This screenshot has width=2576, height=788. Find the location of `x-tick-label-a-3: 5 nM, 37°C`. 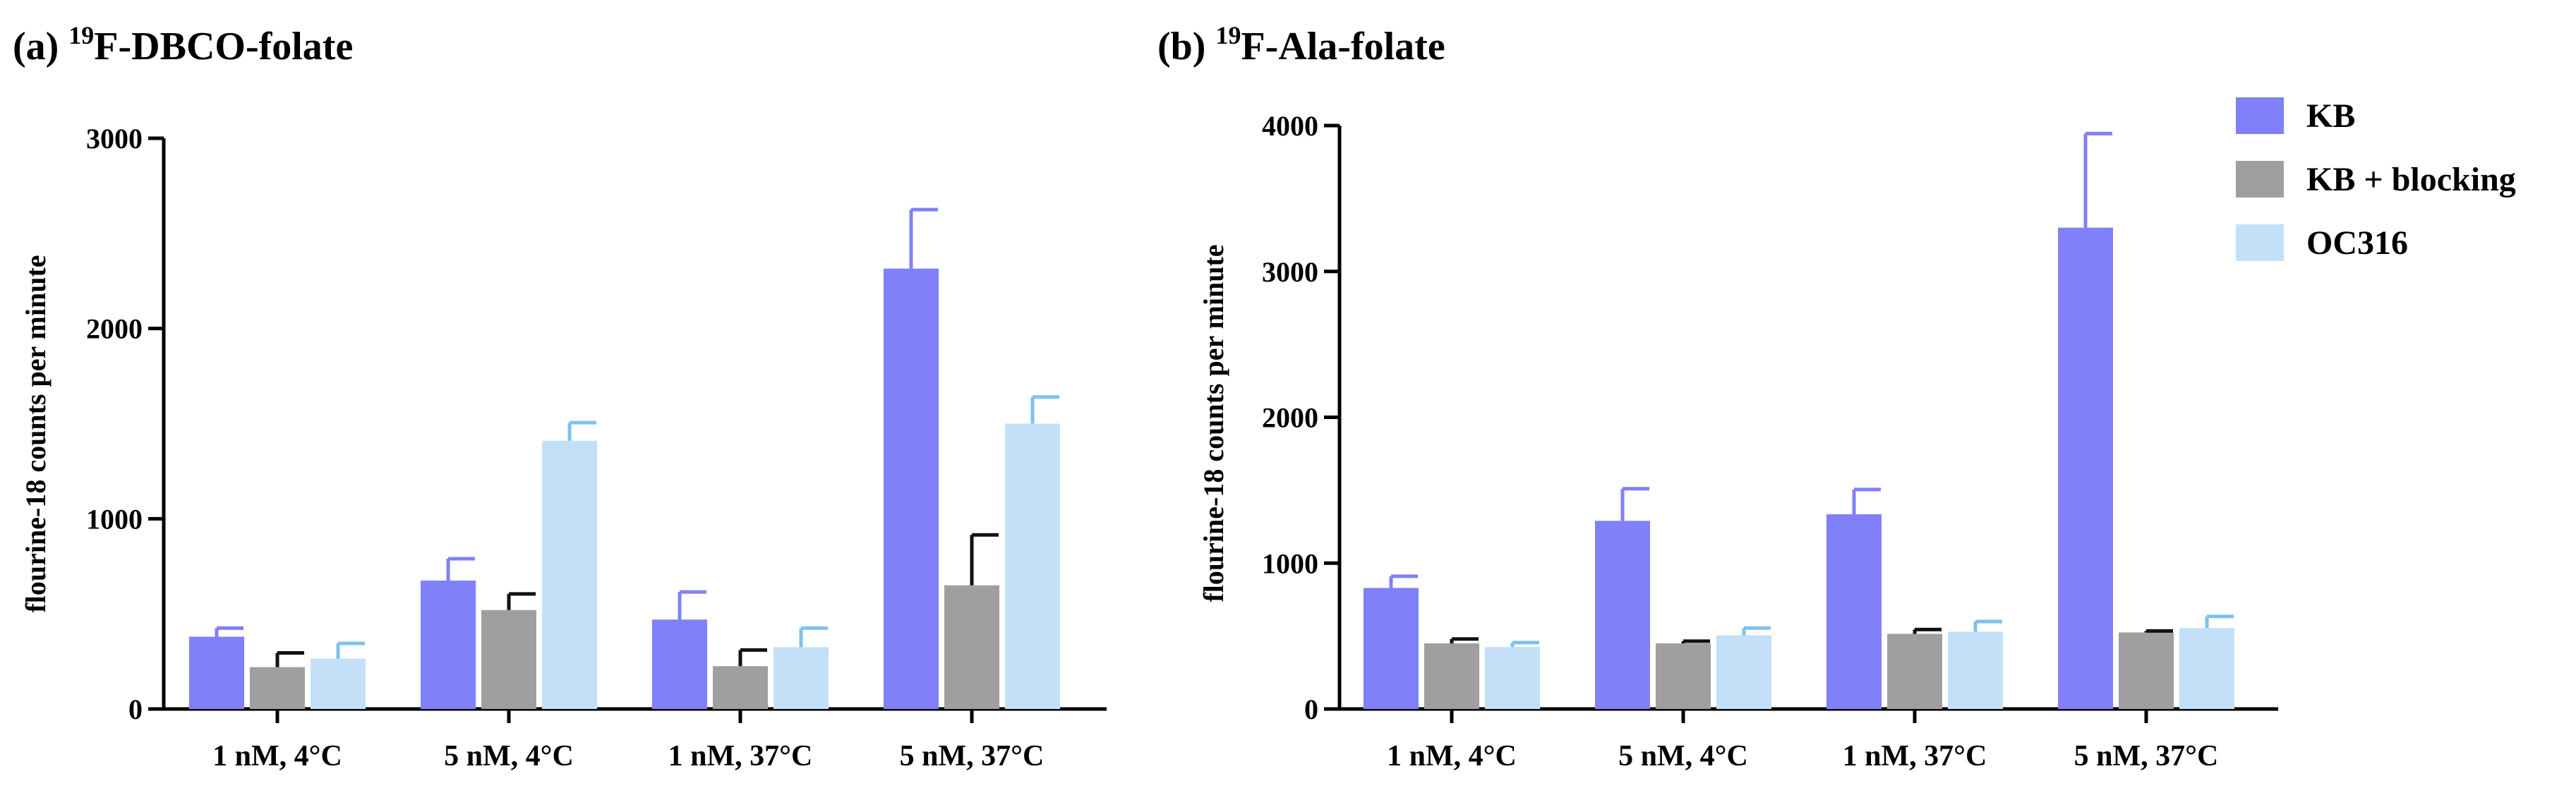

x-tick-label-a-3: 5 nM, 37°C is located at coordinates (972, 756).